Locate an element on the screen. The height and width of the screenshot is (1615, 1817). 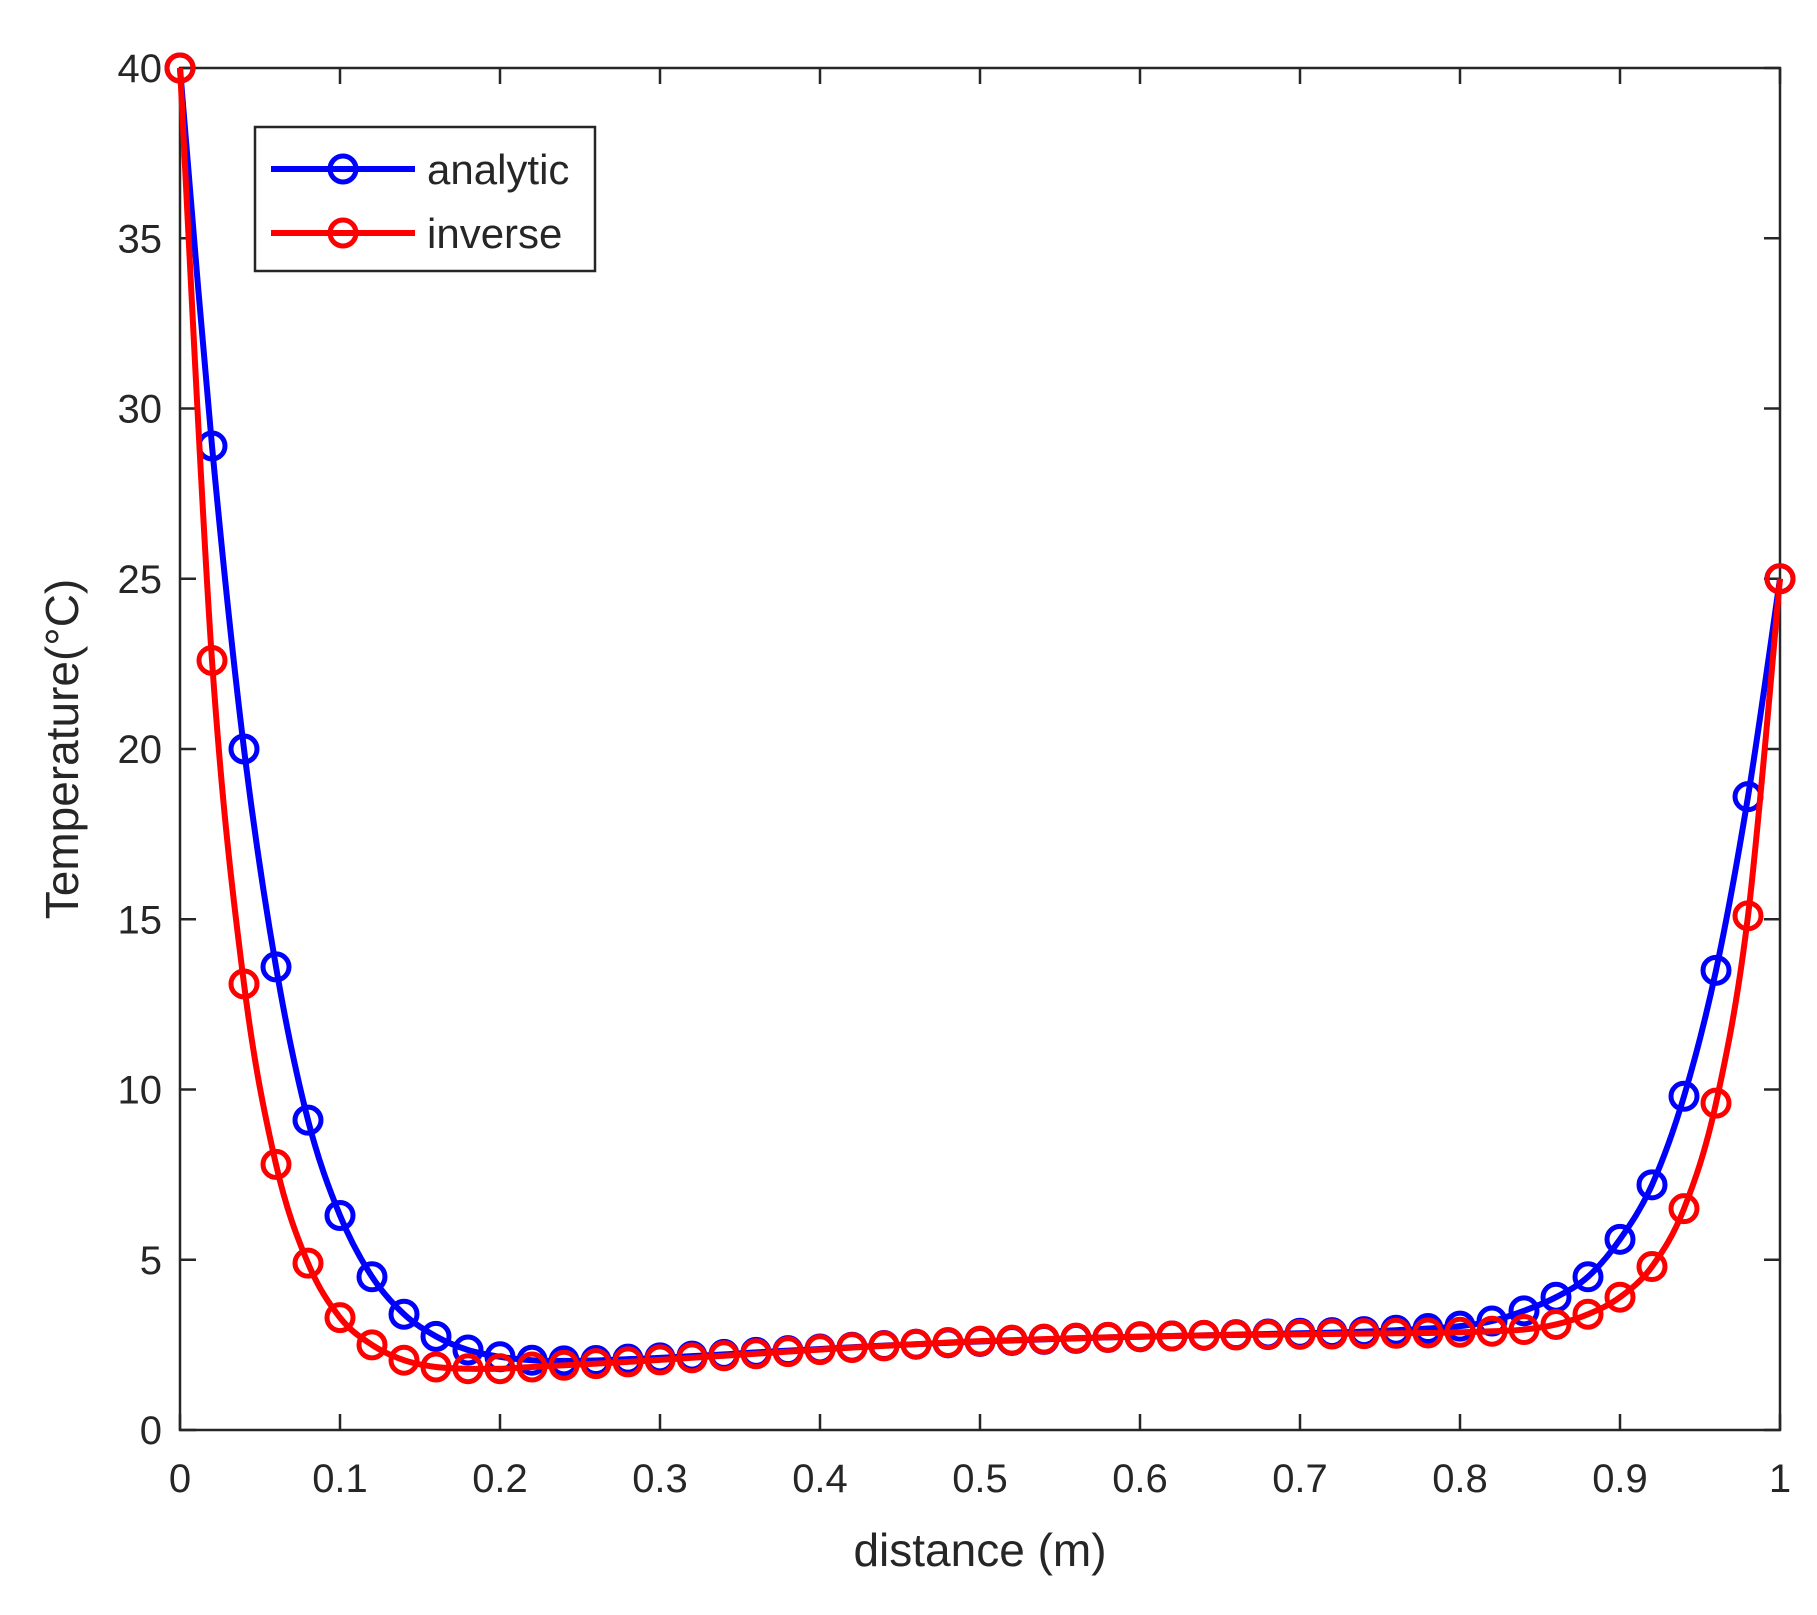
x-tick-label: 1 is located at coordinates (1780, 1479).